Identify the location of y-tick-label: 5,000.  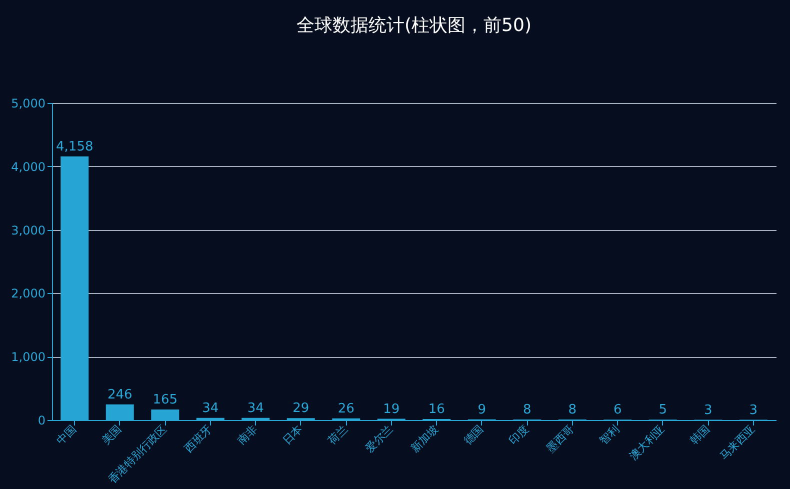
(28, 103).